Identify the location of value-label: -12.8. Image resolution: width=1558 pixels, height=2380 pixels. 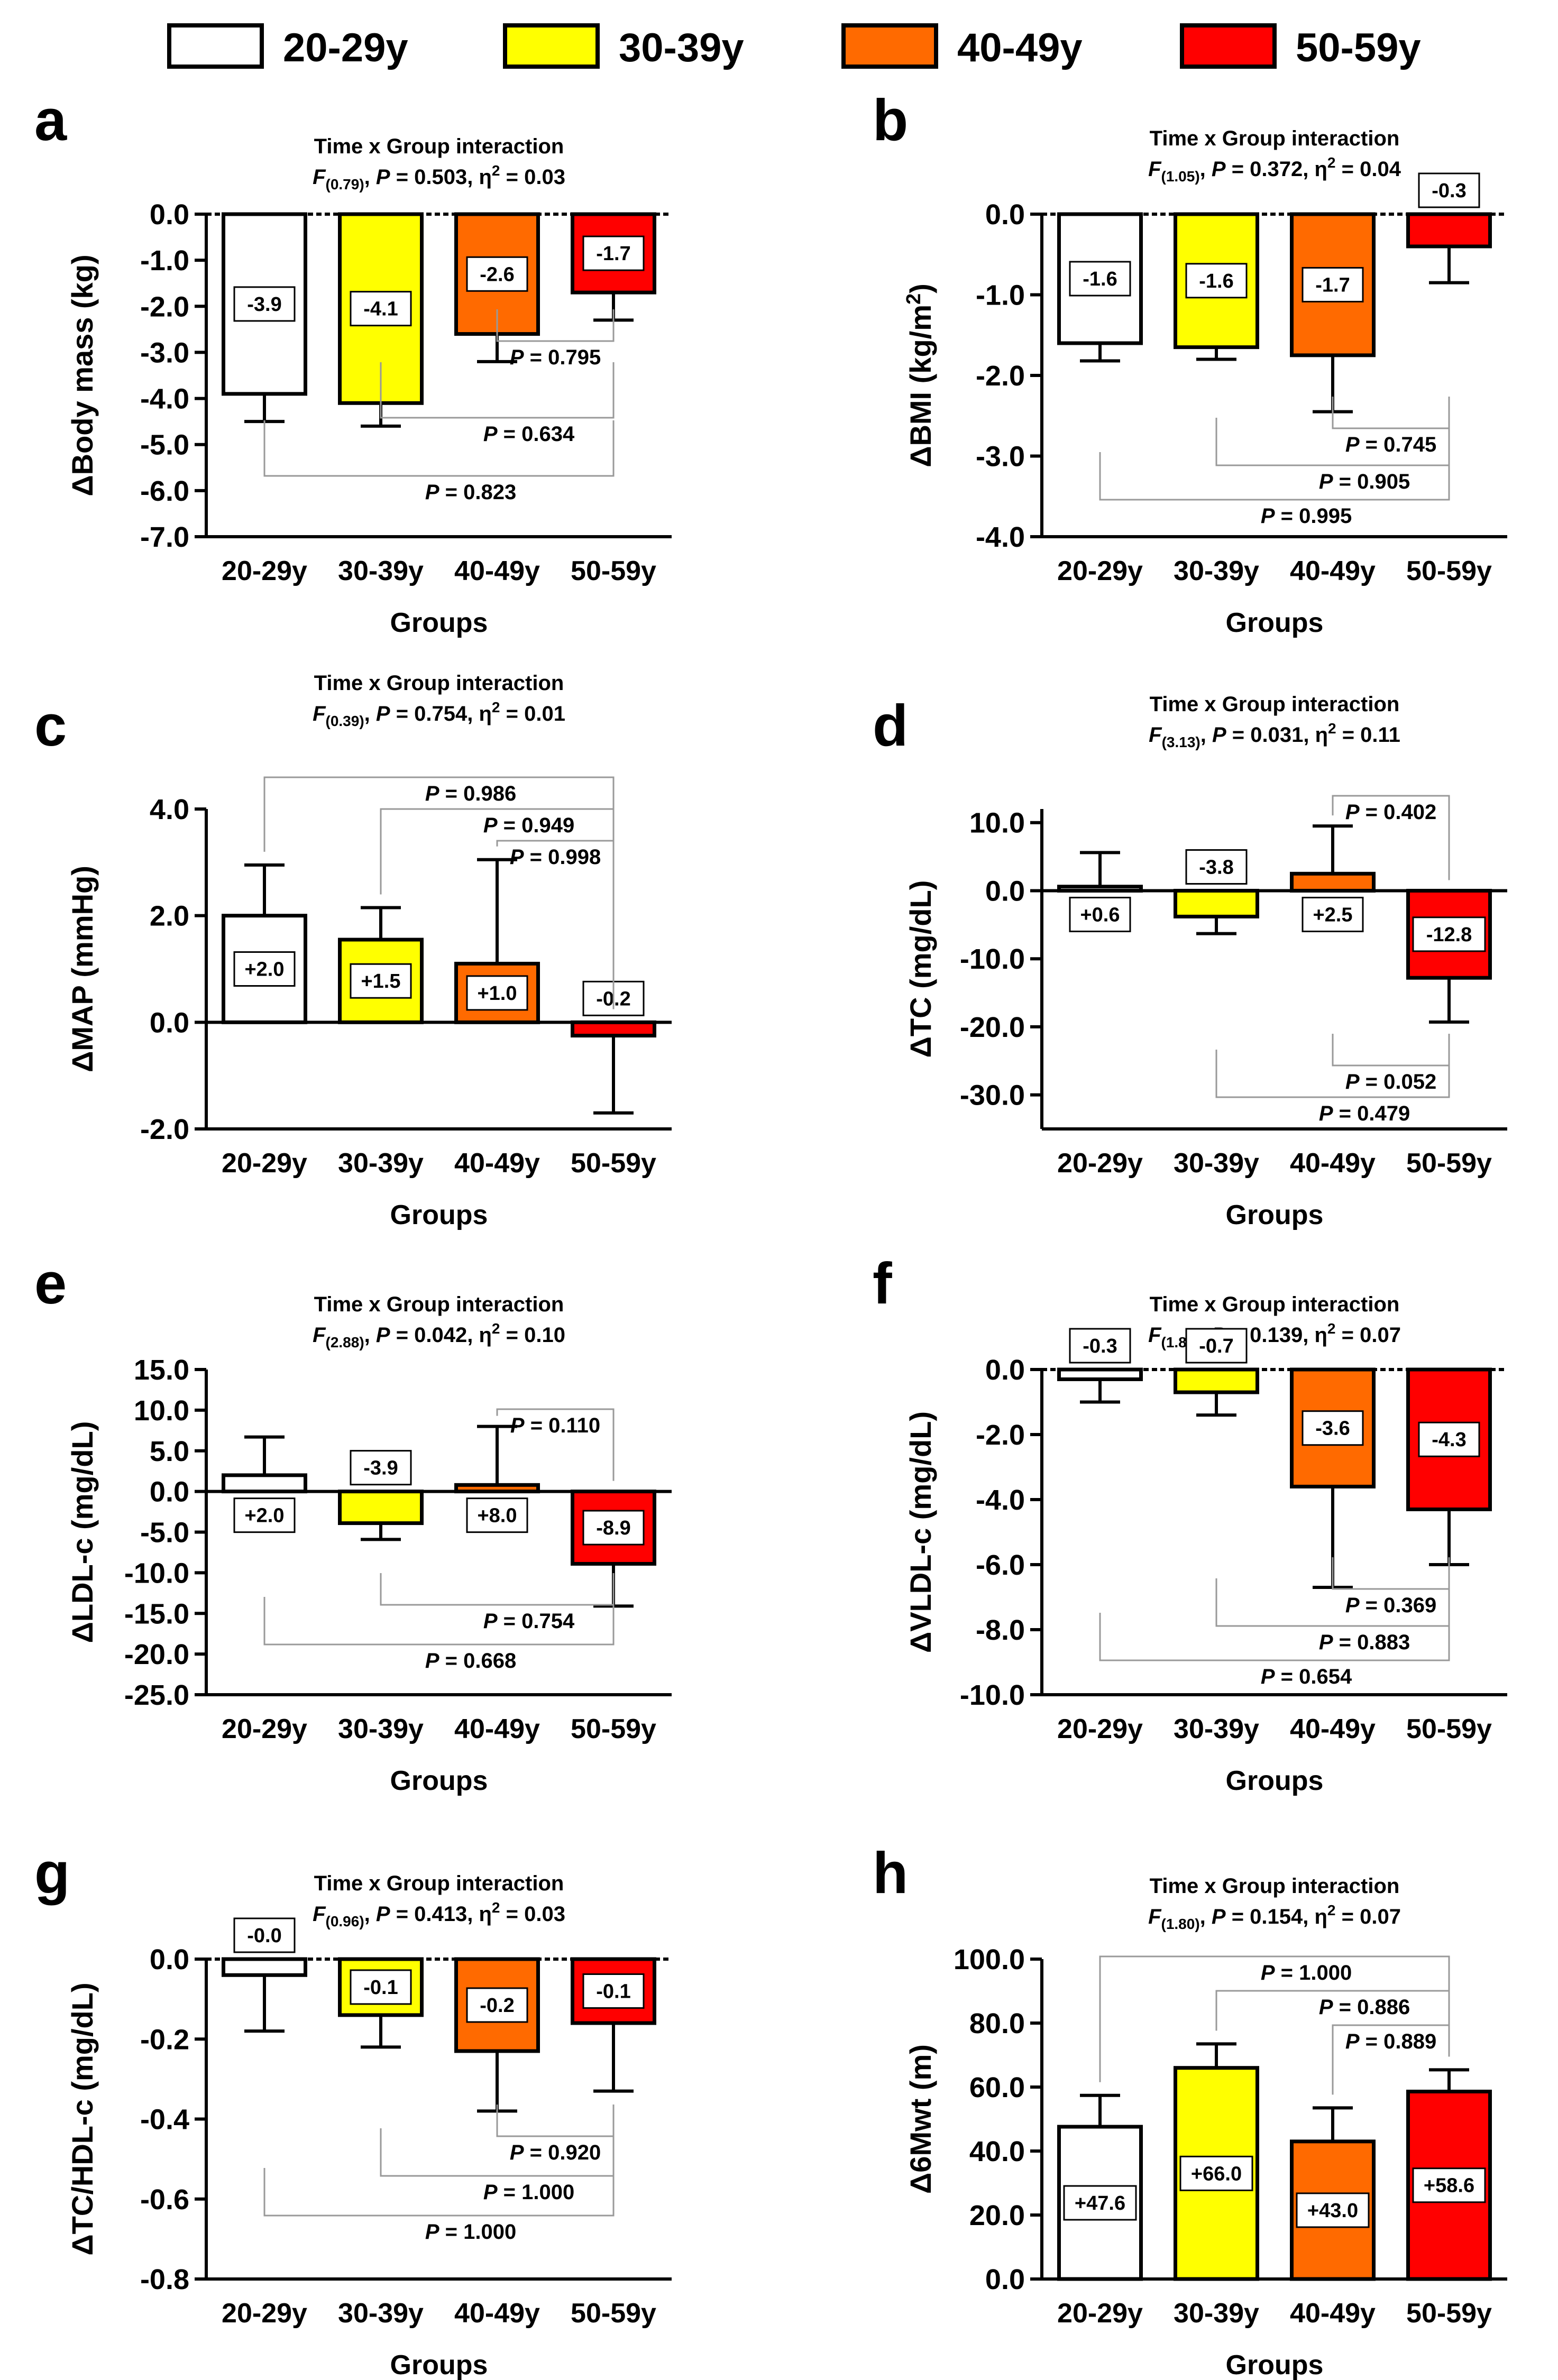
(1449, 935).